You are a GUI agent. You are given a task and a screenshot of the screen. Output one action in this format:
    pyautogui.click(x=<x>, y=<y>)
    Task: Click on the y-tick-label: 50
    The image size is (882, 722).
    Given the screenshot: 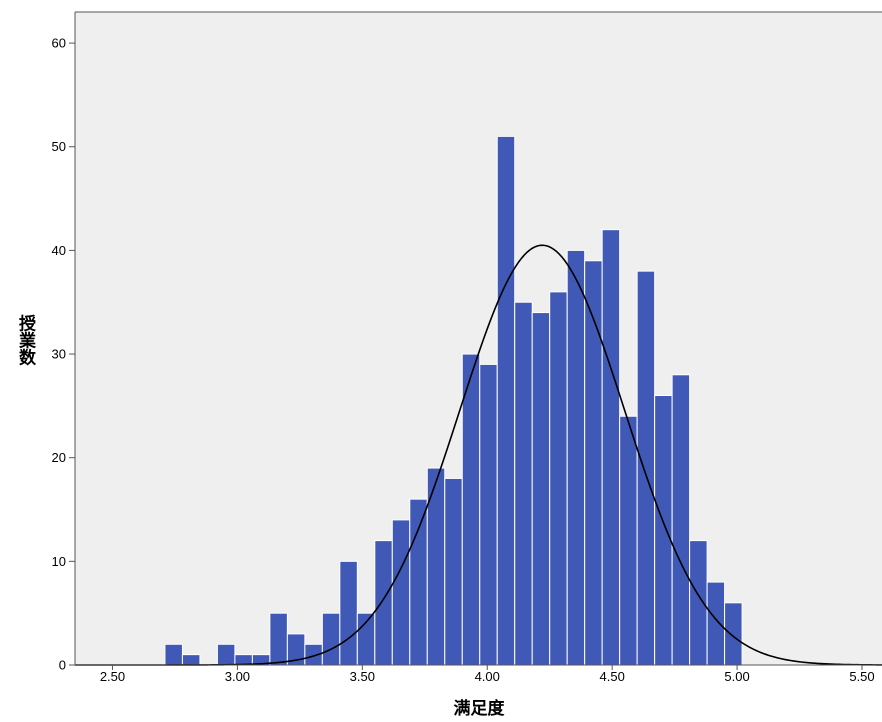 What is the action you would take?
    pyautogui.click(x=59, y=146)
    